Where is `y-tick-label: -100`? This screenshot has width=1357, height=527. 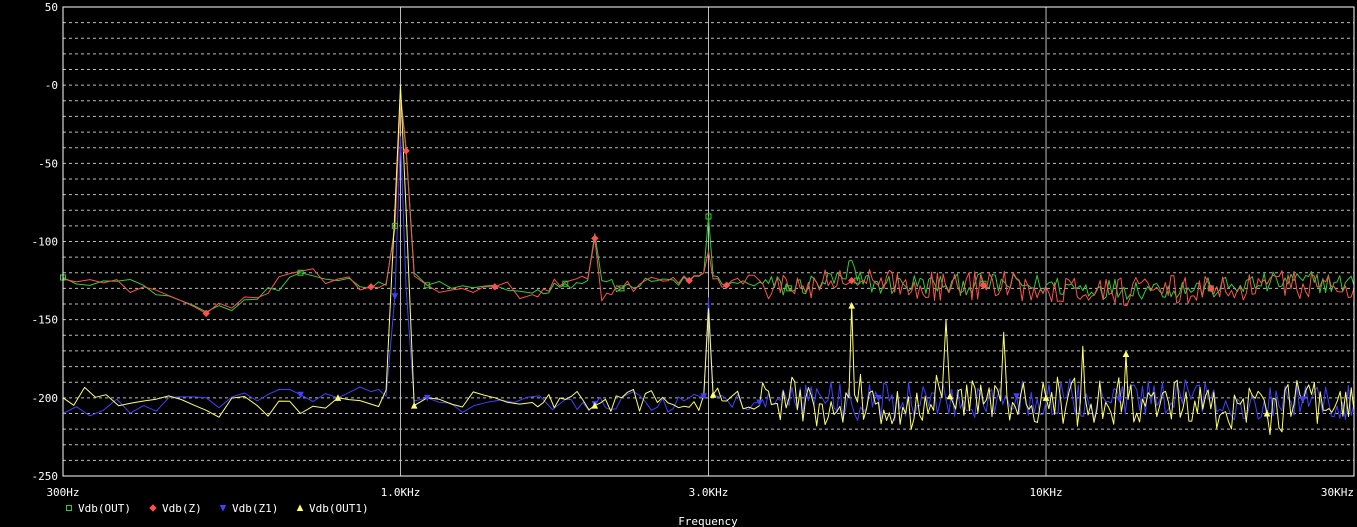
y-tick-label: -100 is located at coordinates (45, 242).